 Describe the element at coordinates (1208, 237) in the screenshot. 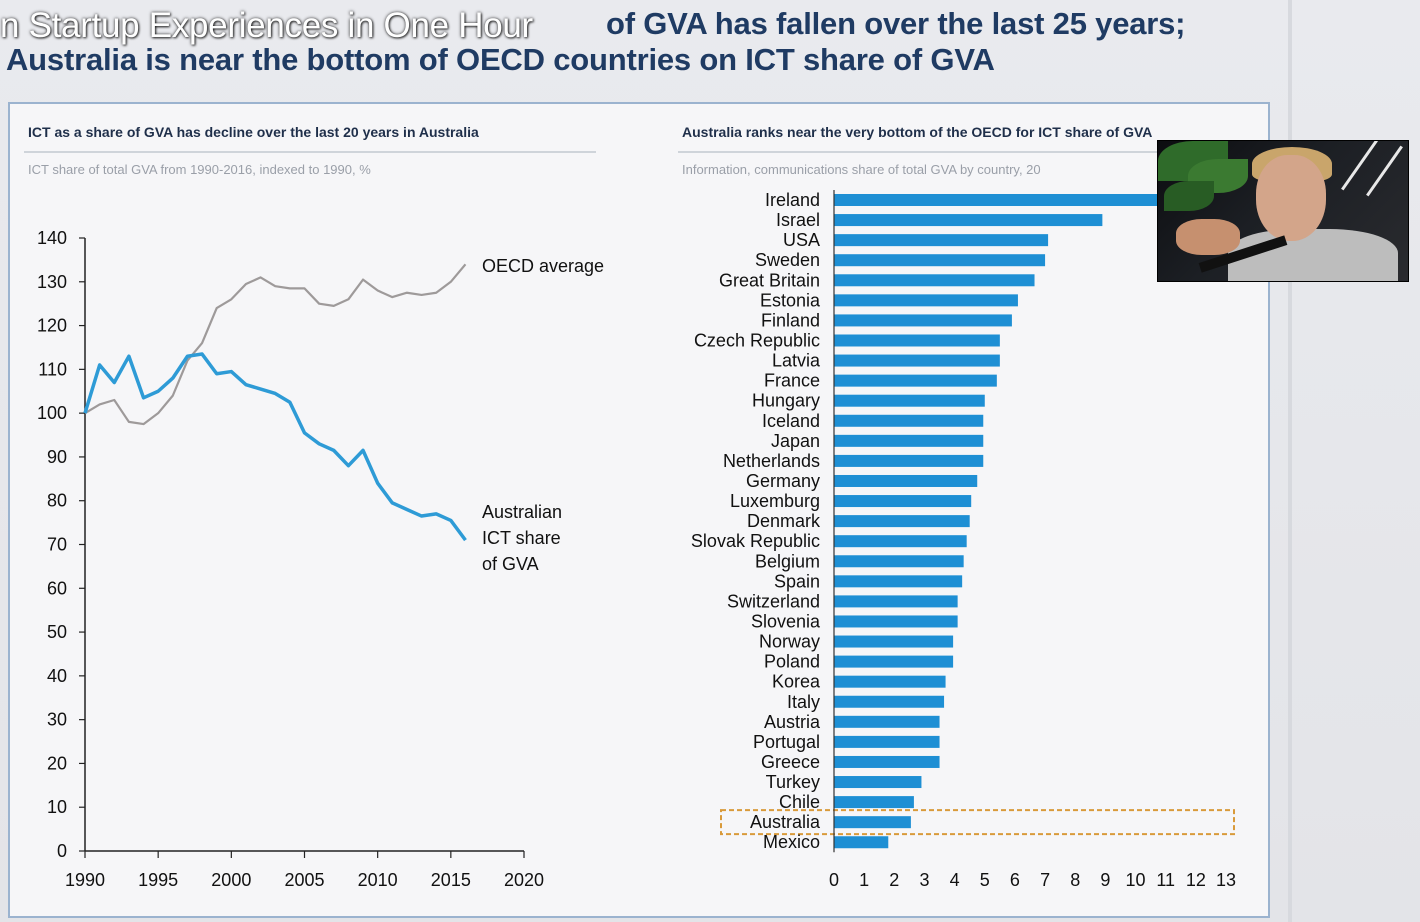

I see `person-hand` at that location.